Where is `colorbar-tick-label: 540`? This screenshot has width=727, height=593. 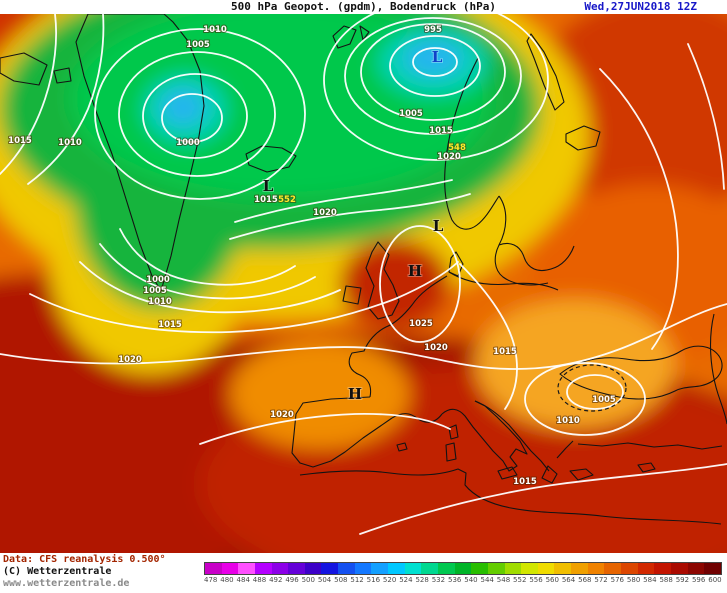 colorbar-tick-label: 540 is located at coordinates (471, 580).